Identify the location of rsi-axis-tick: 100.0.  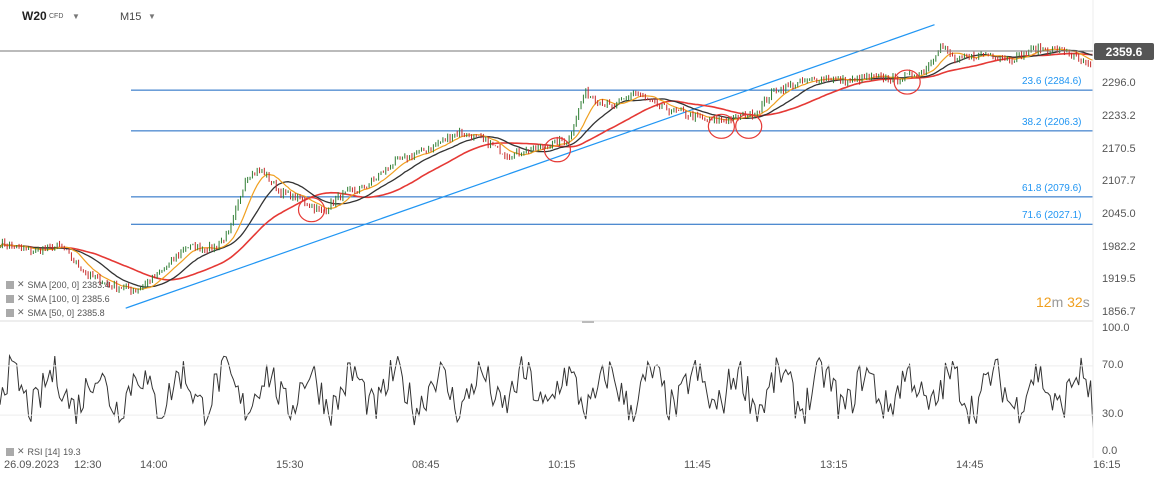
(1116, 328).